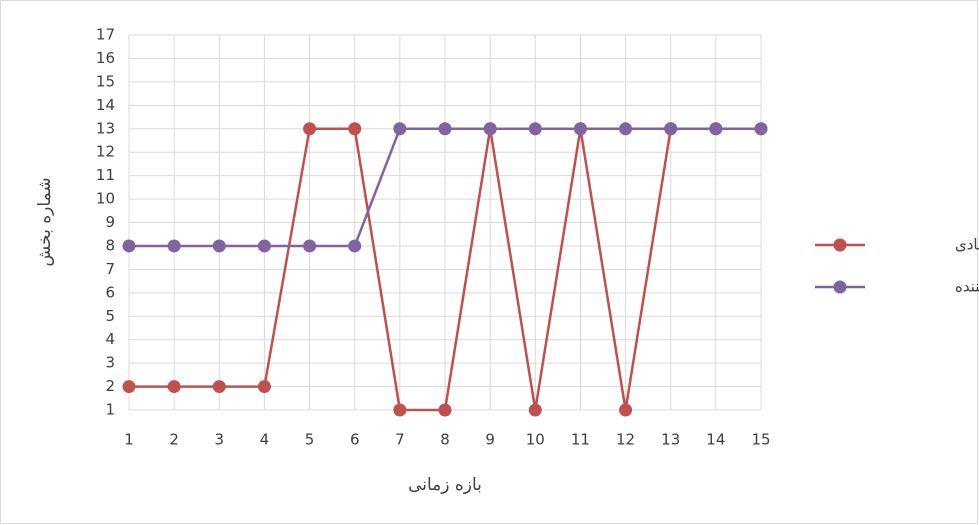 This screenshot has height=525, width=979. Describe the element at coordinates (110, 363) in the screenshot. I see `y-tick-label: 3` at that location.